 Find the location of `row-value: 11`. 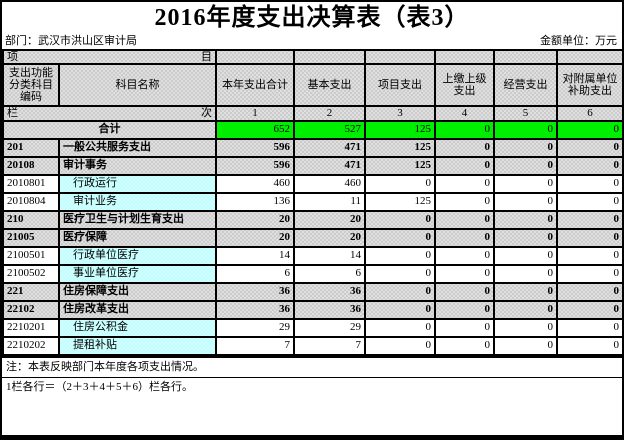

row-value: 11 is located at coordinates (329, 201).